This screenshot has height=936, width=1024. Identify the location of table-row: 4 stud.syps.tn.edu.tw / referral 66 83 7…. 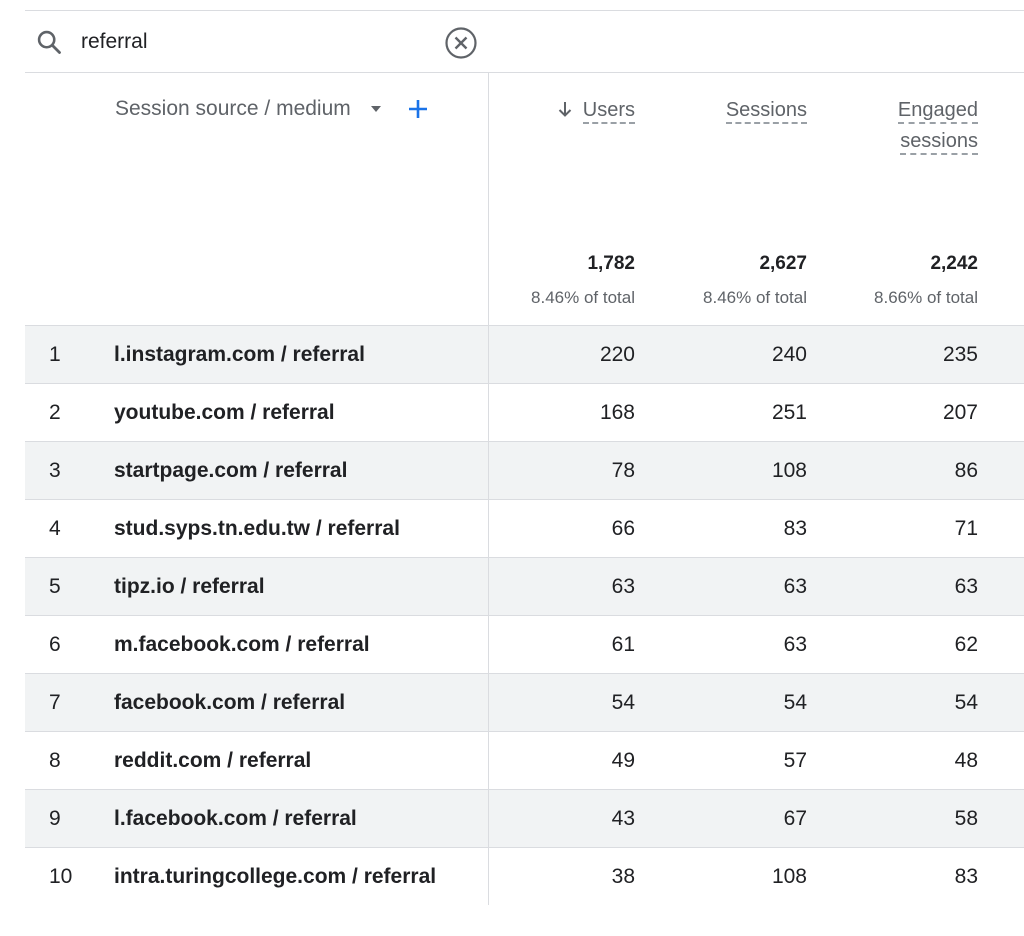
(524, 528).